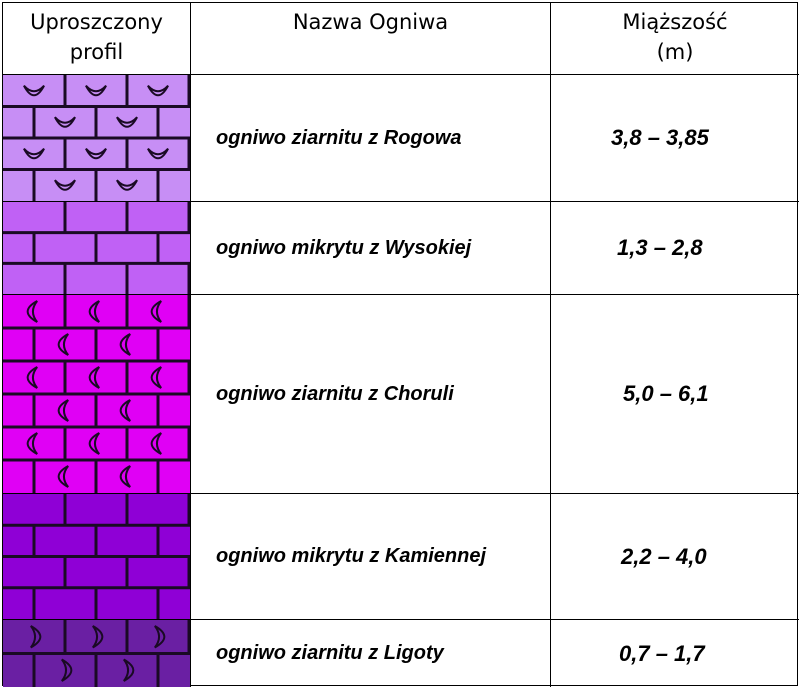 The image size is (799, 688). I want to click on header-thickness: Miąższość (m), so click(675, 39).